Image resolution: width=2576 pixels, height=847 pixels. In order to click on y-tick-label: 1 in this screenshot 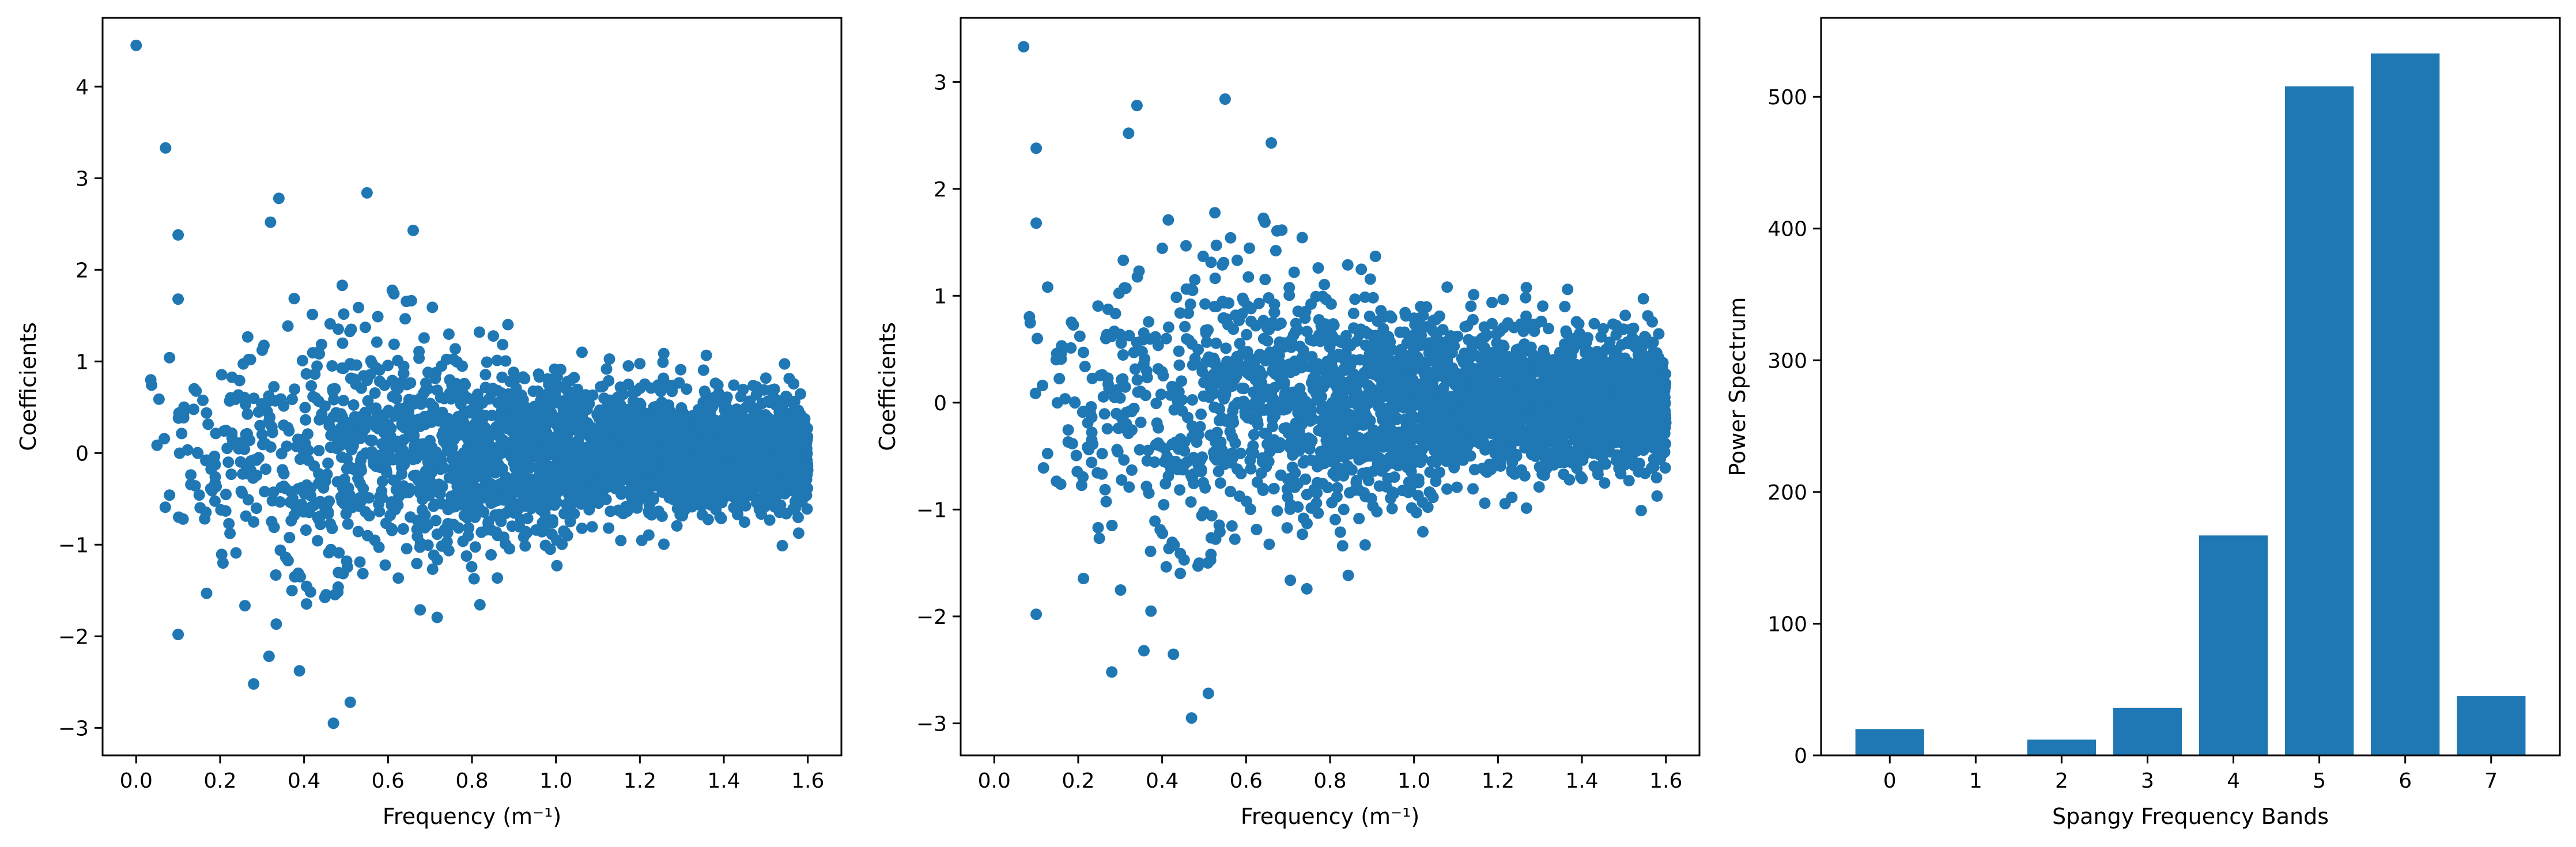, I will do `click(82, 362)`.